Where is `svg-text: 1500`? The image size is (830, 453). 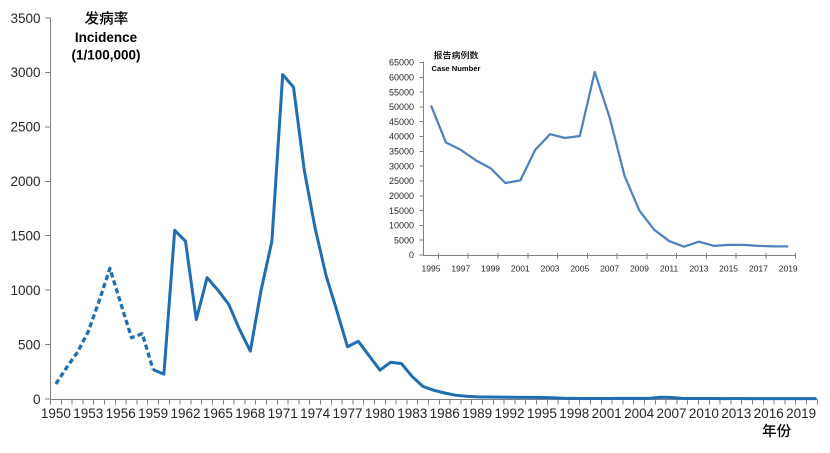 svg-text: 1500 is located at coordinates (25, 236).